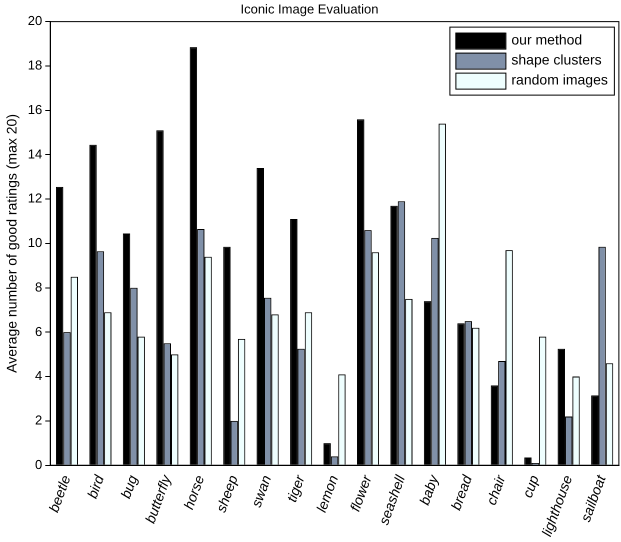 This screenshot has width=621, height=542. Describe the element at coordinates (38, 331) in the screenshot. I see `y-tick-label: 6` at that location.